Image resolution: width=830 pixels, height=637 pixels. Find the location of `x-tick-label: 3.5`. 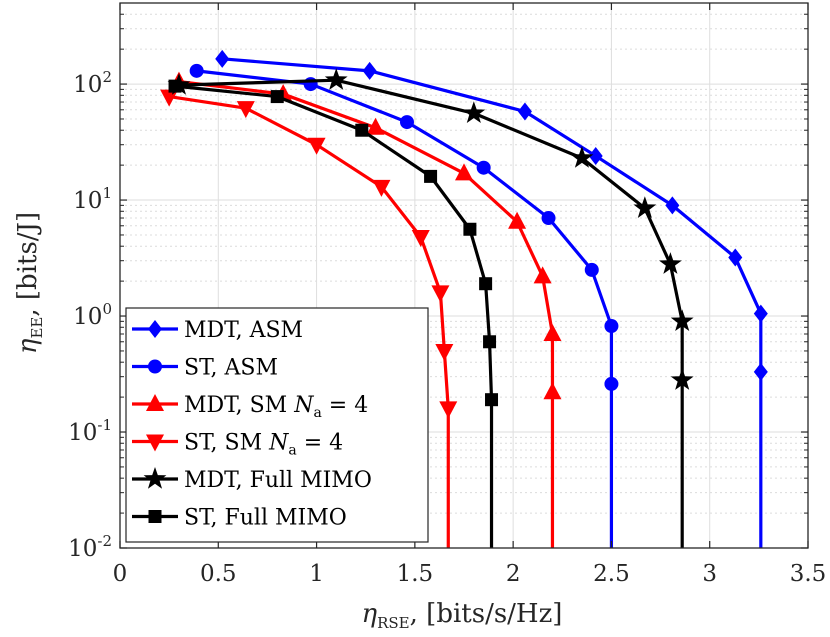

x-tick-label: 3.5 is located at coordinates (808, 574).